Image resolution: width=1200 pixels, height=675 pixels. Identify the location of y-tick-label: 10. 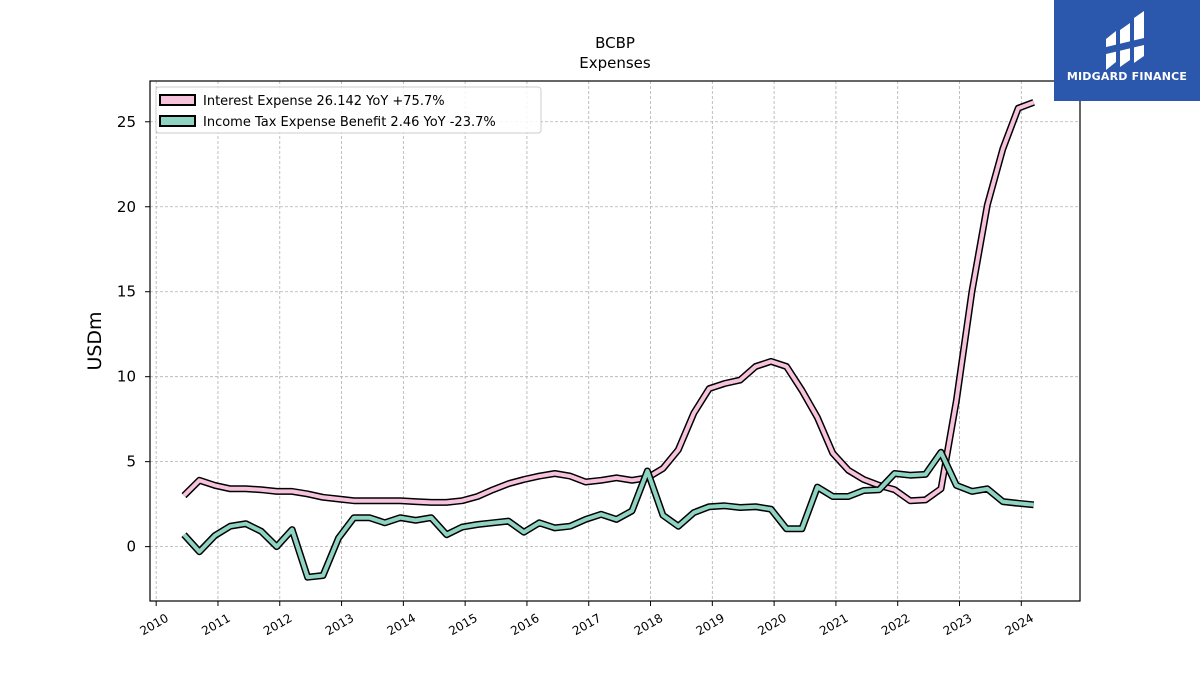
(126, 377).